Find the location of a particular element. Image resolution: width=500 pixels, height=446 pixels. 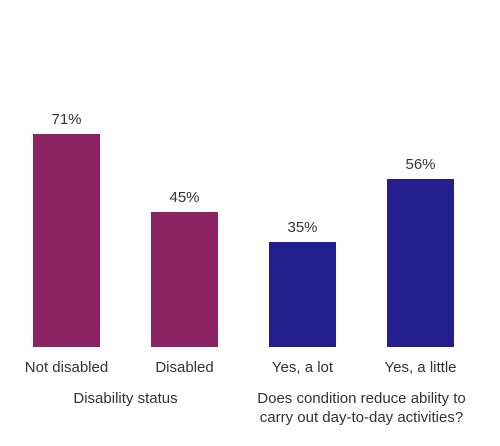

group-label: carry out day-to-day activities? is located at coordinates (361, 417).